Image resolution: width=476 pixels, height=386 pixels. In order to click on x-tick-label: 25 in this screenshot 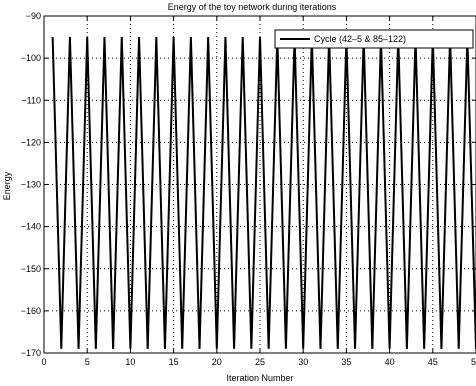, I will do `click(260, 362)`.